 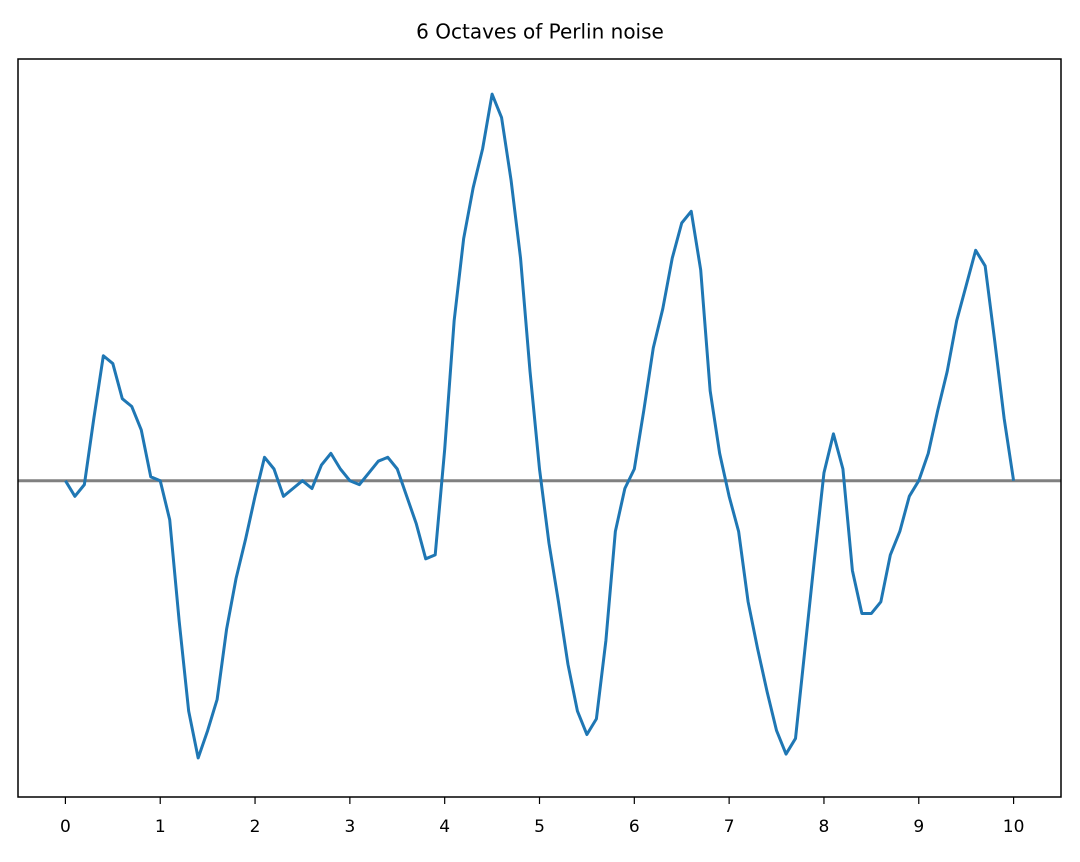 I want to click on x-tick-label: 4, so click(x=444, y=827).